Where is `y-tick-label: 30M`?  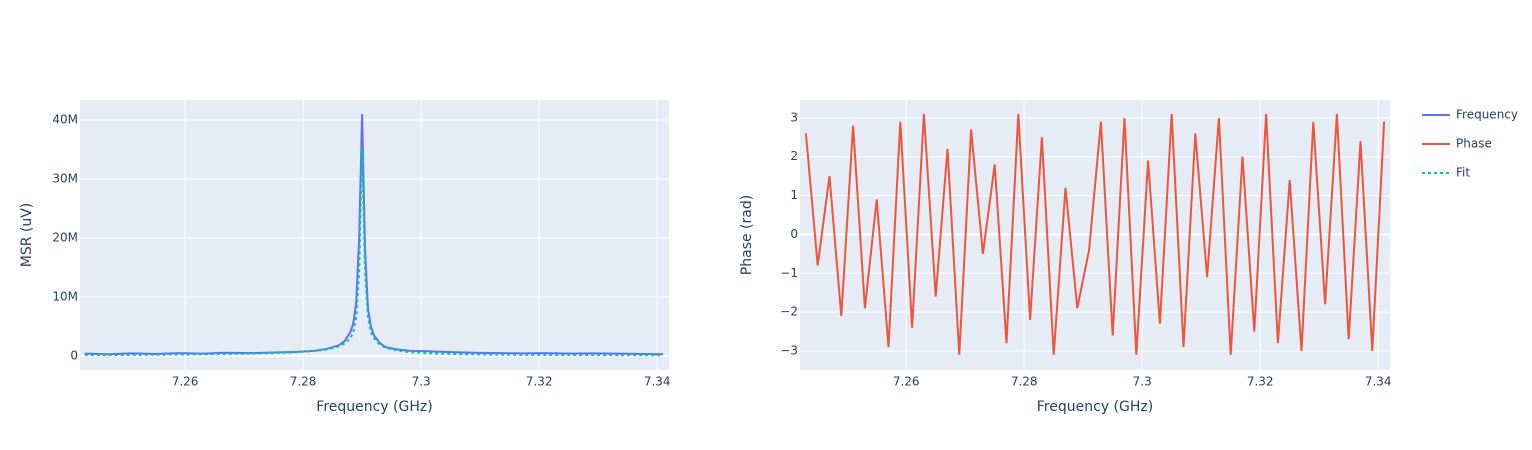 y-tick-label: 30M is located at coordinates (65, 179).